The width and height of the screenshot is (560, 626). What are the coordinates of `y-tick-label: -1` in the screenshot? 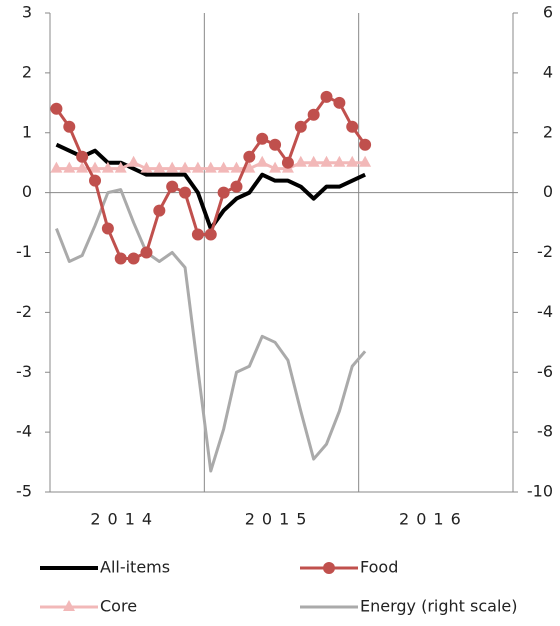 It's located at (24, 251).